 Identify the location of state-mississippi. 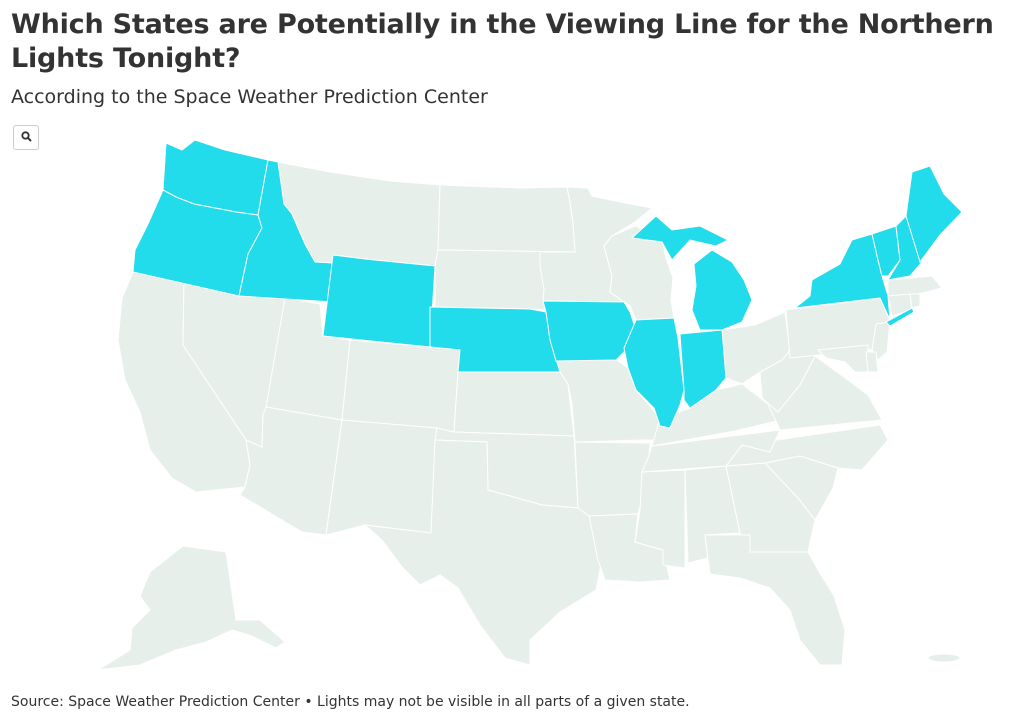
(660, 519).